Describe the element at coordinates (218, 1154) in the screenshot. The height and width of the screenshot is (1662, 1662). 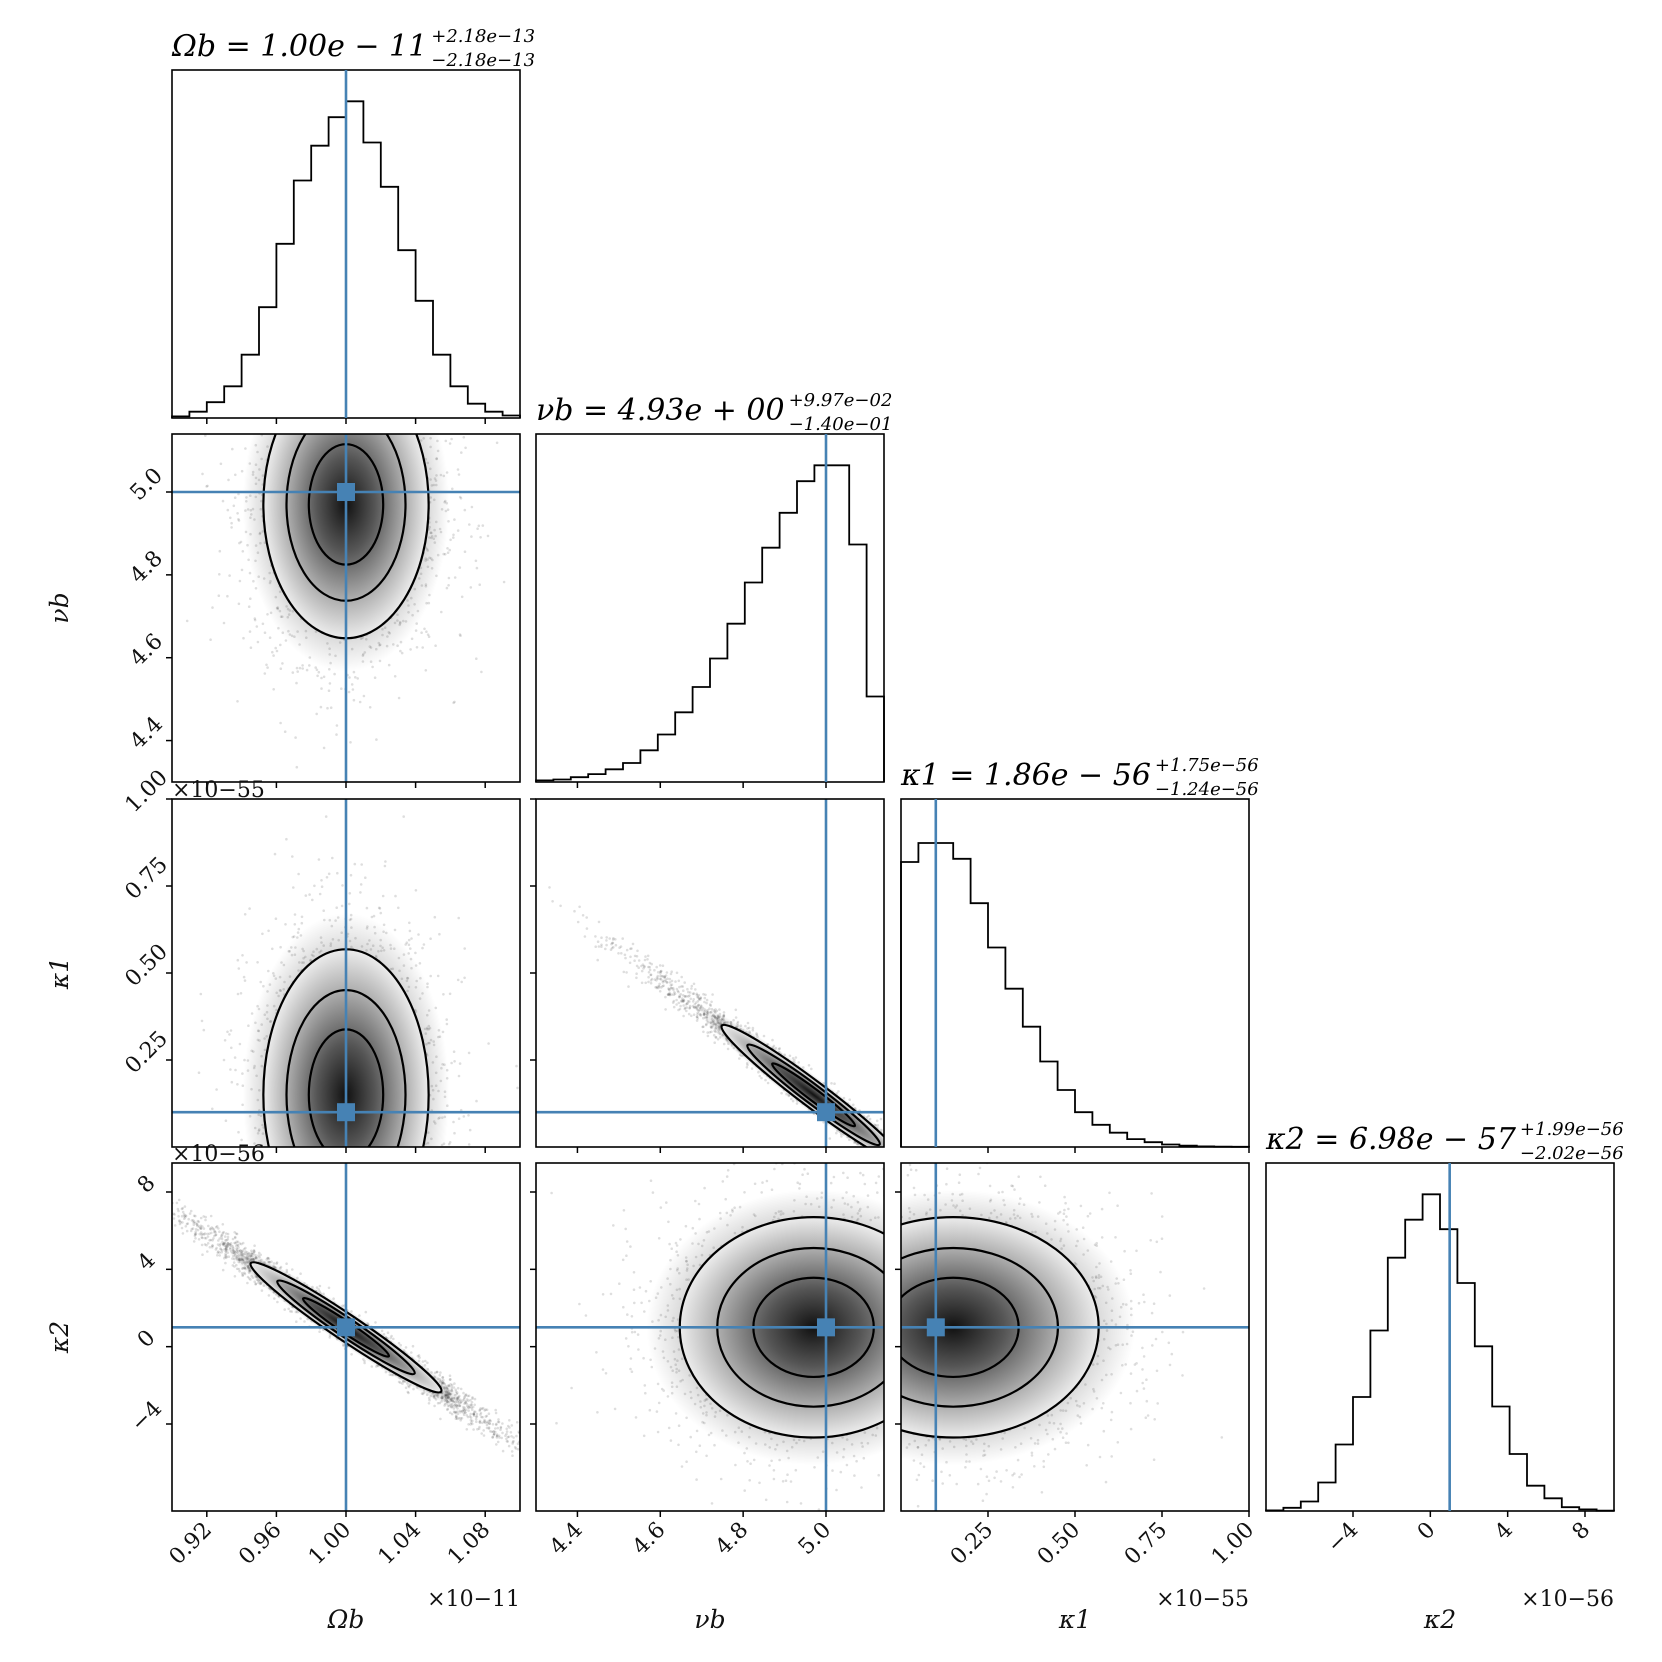
I see `y-scale-label: ×10−56` at that location.